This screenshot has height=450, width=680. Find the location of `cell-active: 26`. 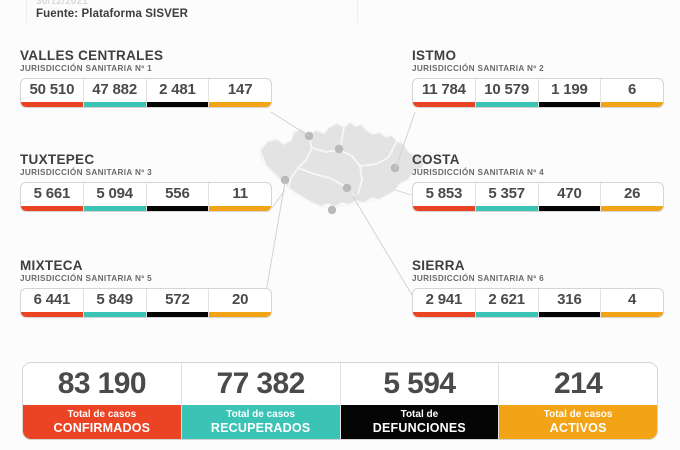

cell-active: 26 is located at coordinates (632, 197).